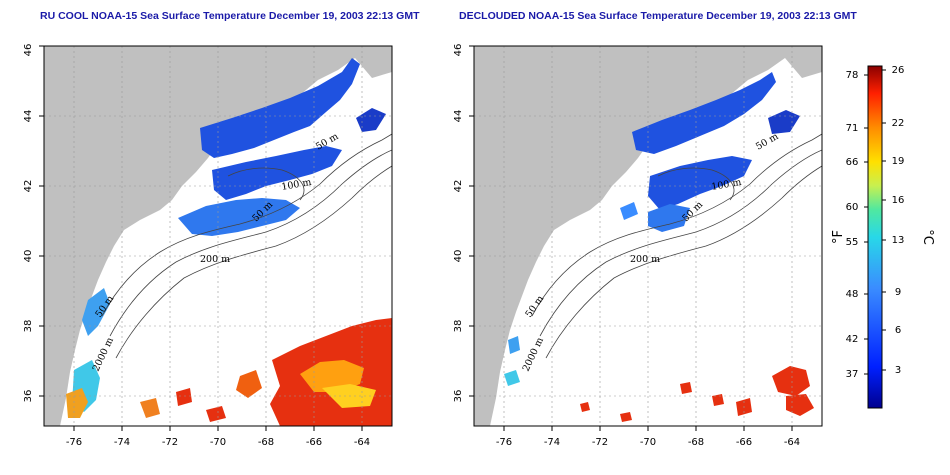  I want to click on colorbar-f-tick: 78, so click(852, 75).